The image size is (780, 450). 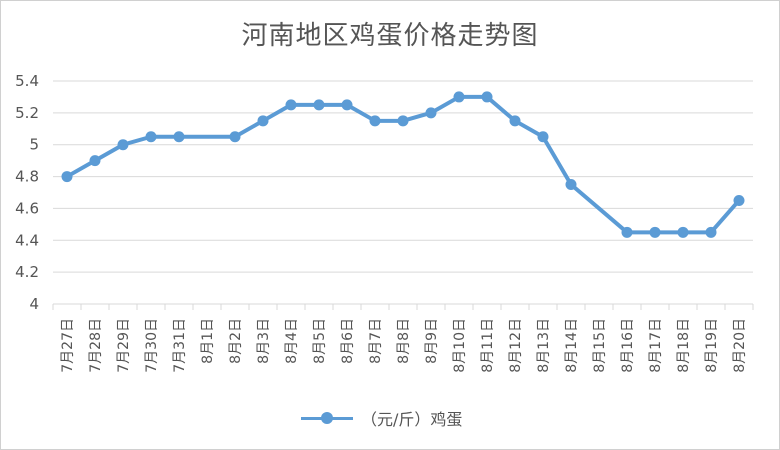 What do you see at coordinates (516, 345) in the screenshot?
I see `x-tick-label: 8月12日` at bounding box center [516, 345].